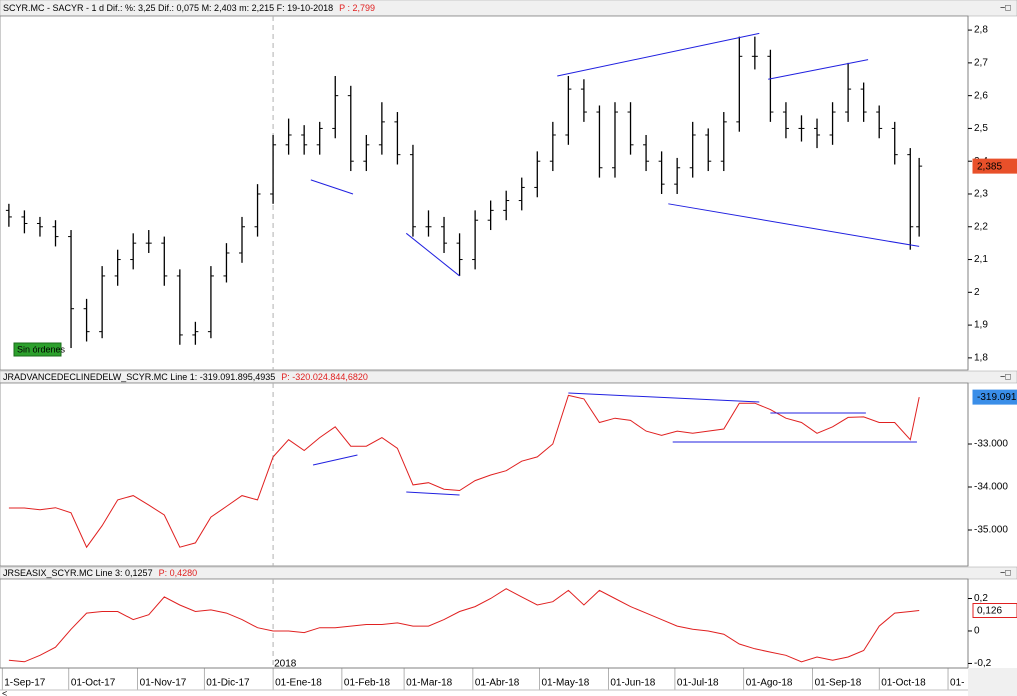 This screenshot has width=1017, height=696. What do you see at coordinates (367, 683) in the screenshot?
I see `x-tick-label: 01-Feb-18` at bounding box center [367, 683].